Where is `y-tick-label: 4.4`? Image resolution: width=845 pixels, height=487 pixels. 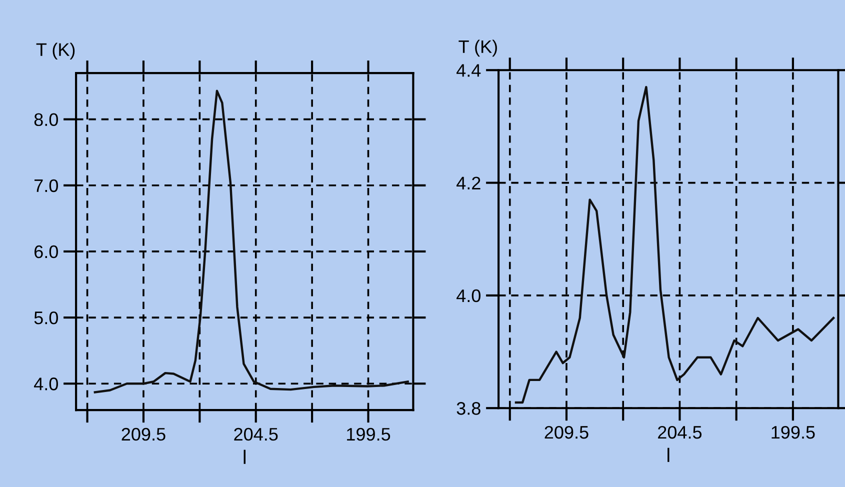 y-tick-label: 4.4 is located at coordinates (468, 70).